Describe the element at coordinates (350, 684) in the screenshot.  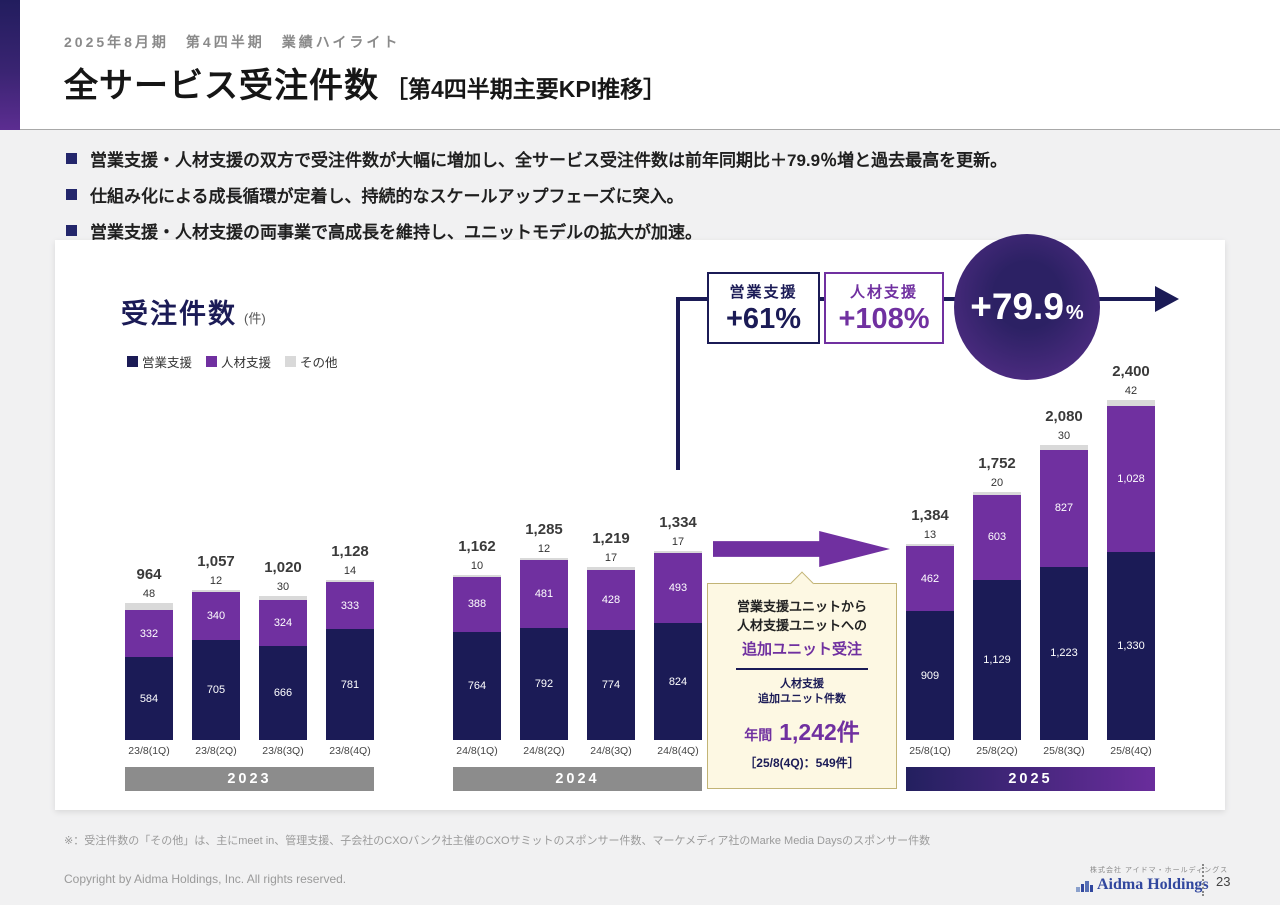
I see `bar-segment-sales: 781` at that location.